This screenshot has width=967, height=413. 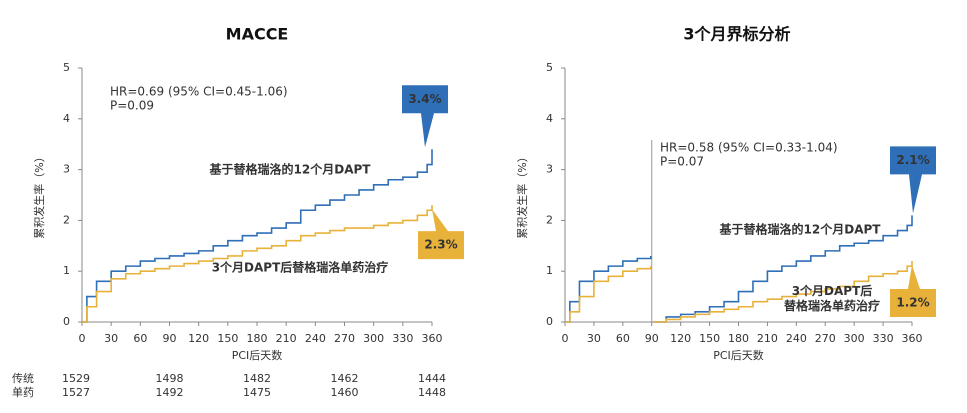 I want to click on risk-count: 1527, so click(x=76, y=392).